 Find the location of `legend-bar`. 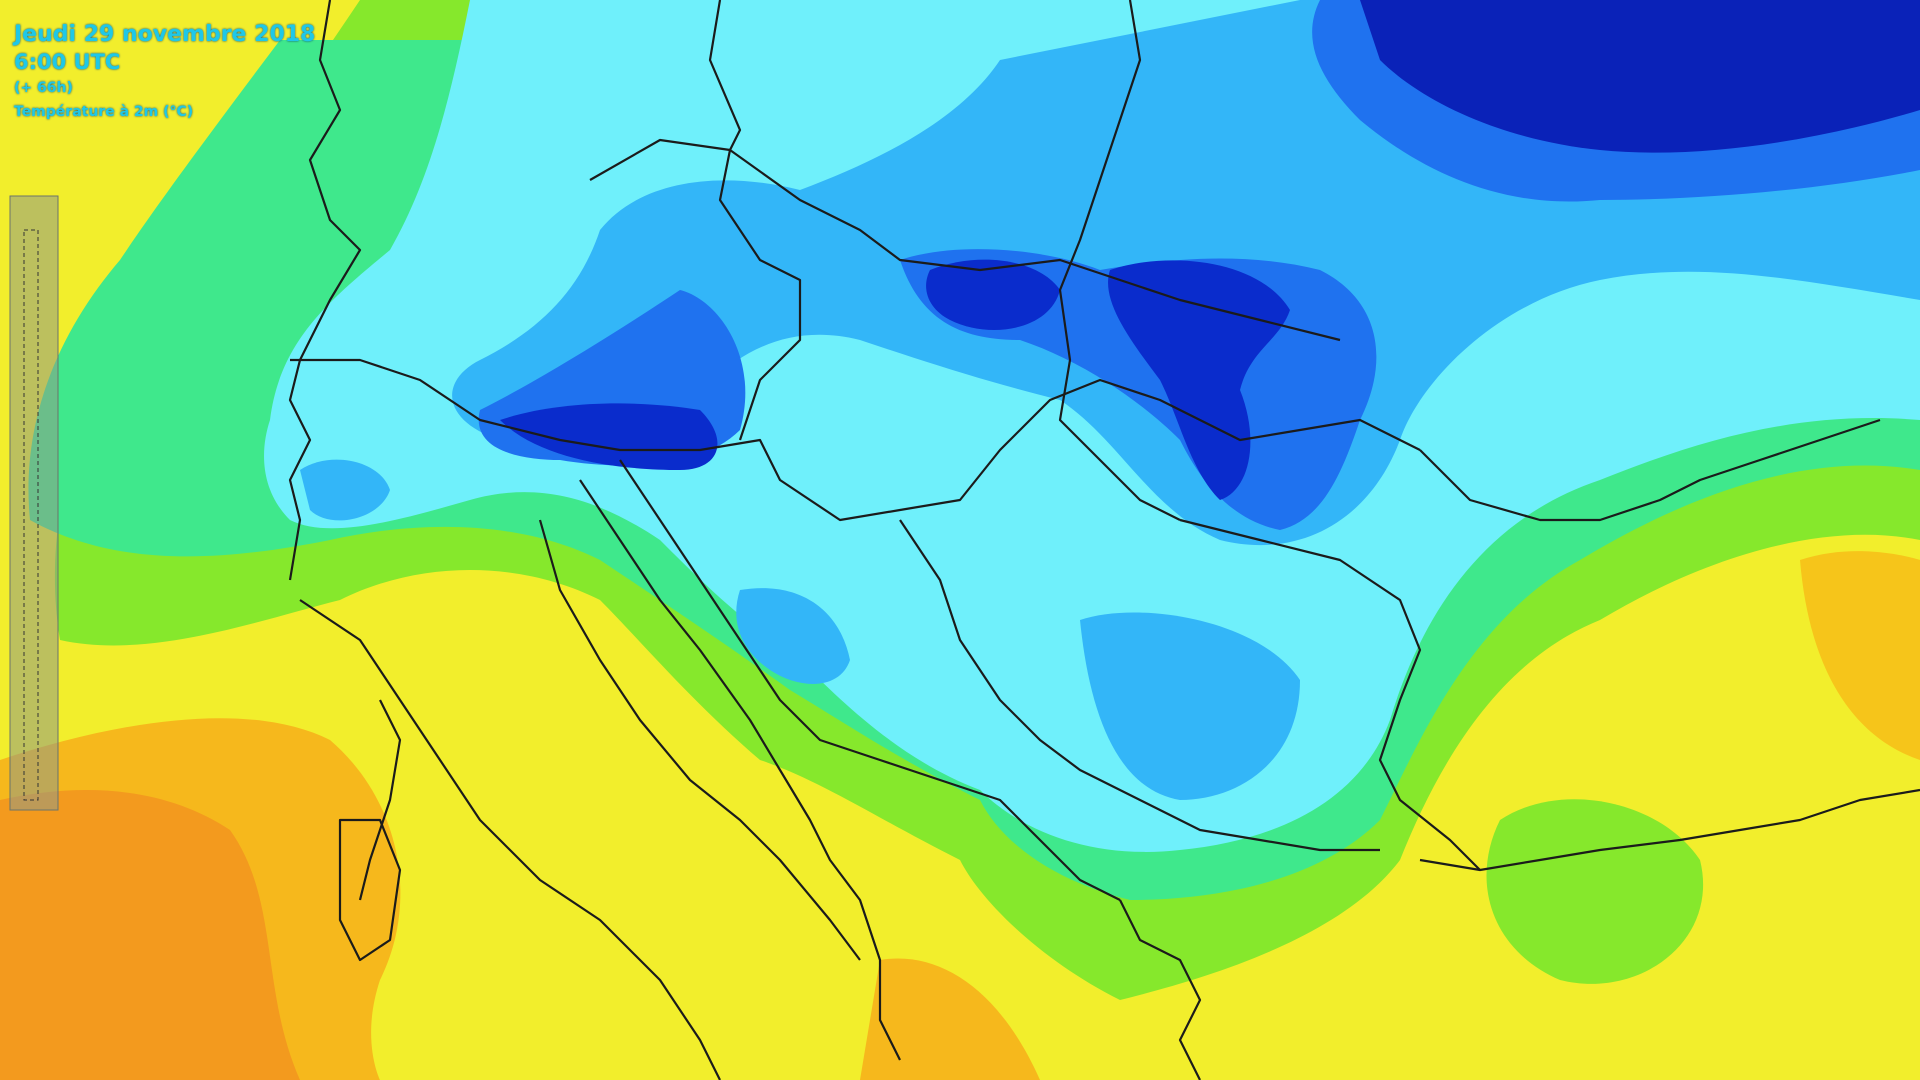

legend-bar is located at coordinates (34, 503).